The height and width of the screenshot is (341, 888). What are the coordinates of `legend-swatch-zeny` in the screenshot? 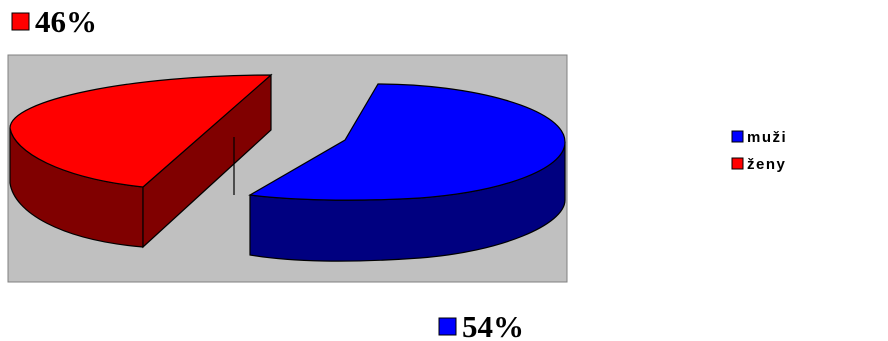 It's located at (737, 163).